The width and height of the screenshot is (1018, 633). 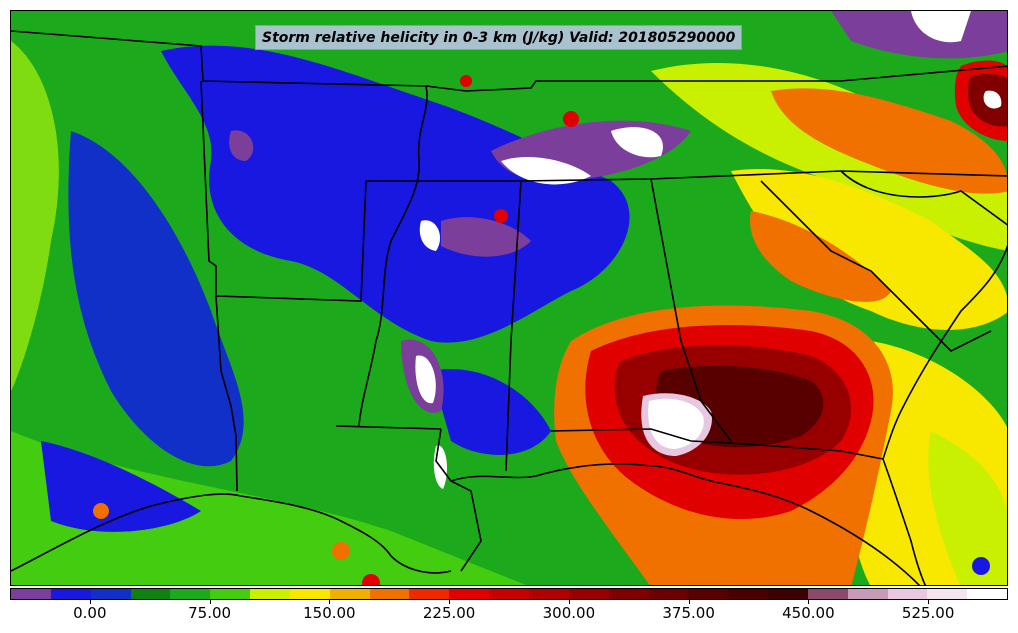 What do you see at coordinates (329, 613) in the screenshot?
I see `colorbar-tick-label: 150.00` at bounding box center [329, 613].